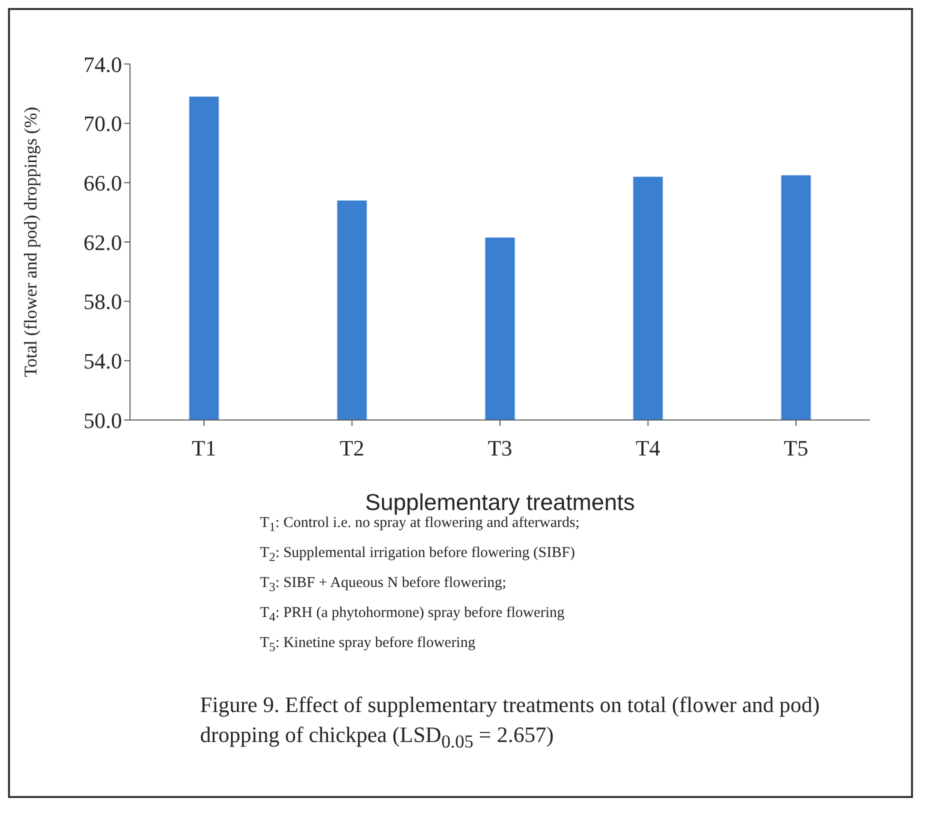 The height and width of the screenshot is (818, 931). I want to click on x-tick-label: T5, so click(796, 448).